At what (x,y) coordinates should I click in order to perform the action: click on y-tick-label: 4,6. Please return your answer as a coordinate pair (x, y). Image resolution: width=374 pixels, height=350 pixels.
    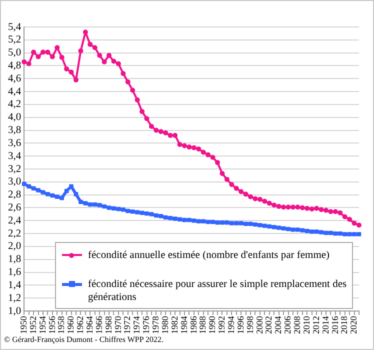
    Looking at the image, I should click on (15, 78).